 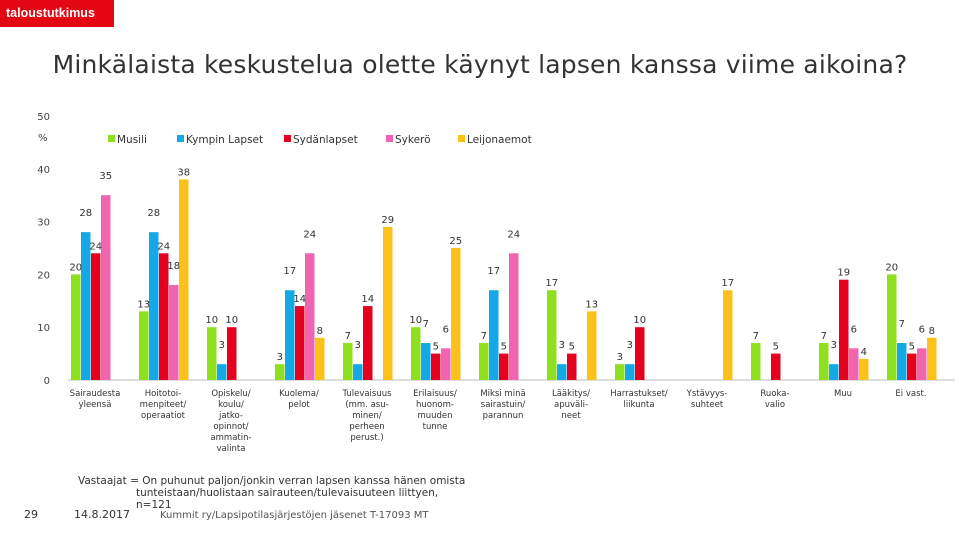 What do you see at coordinates (639, 394) in the screenshot?
I see `category-label: Harrastukset/` at bounding box center [639, 394].